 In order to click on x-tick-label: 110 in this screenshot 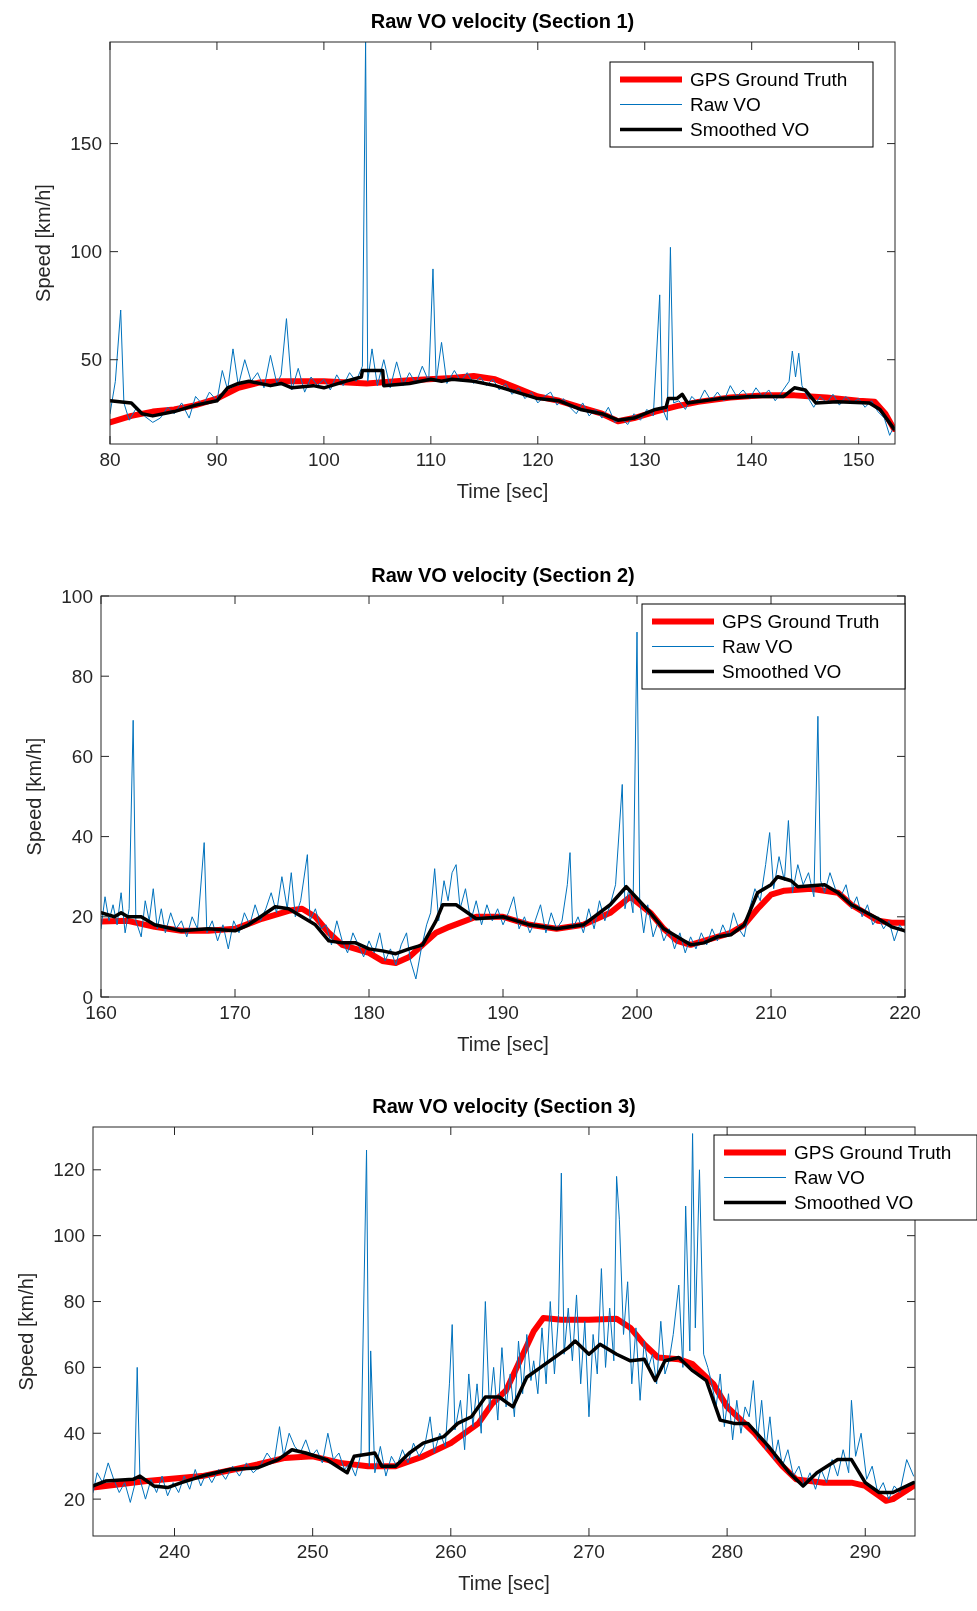, I will do `click(430, 459)`.